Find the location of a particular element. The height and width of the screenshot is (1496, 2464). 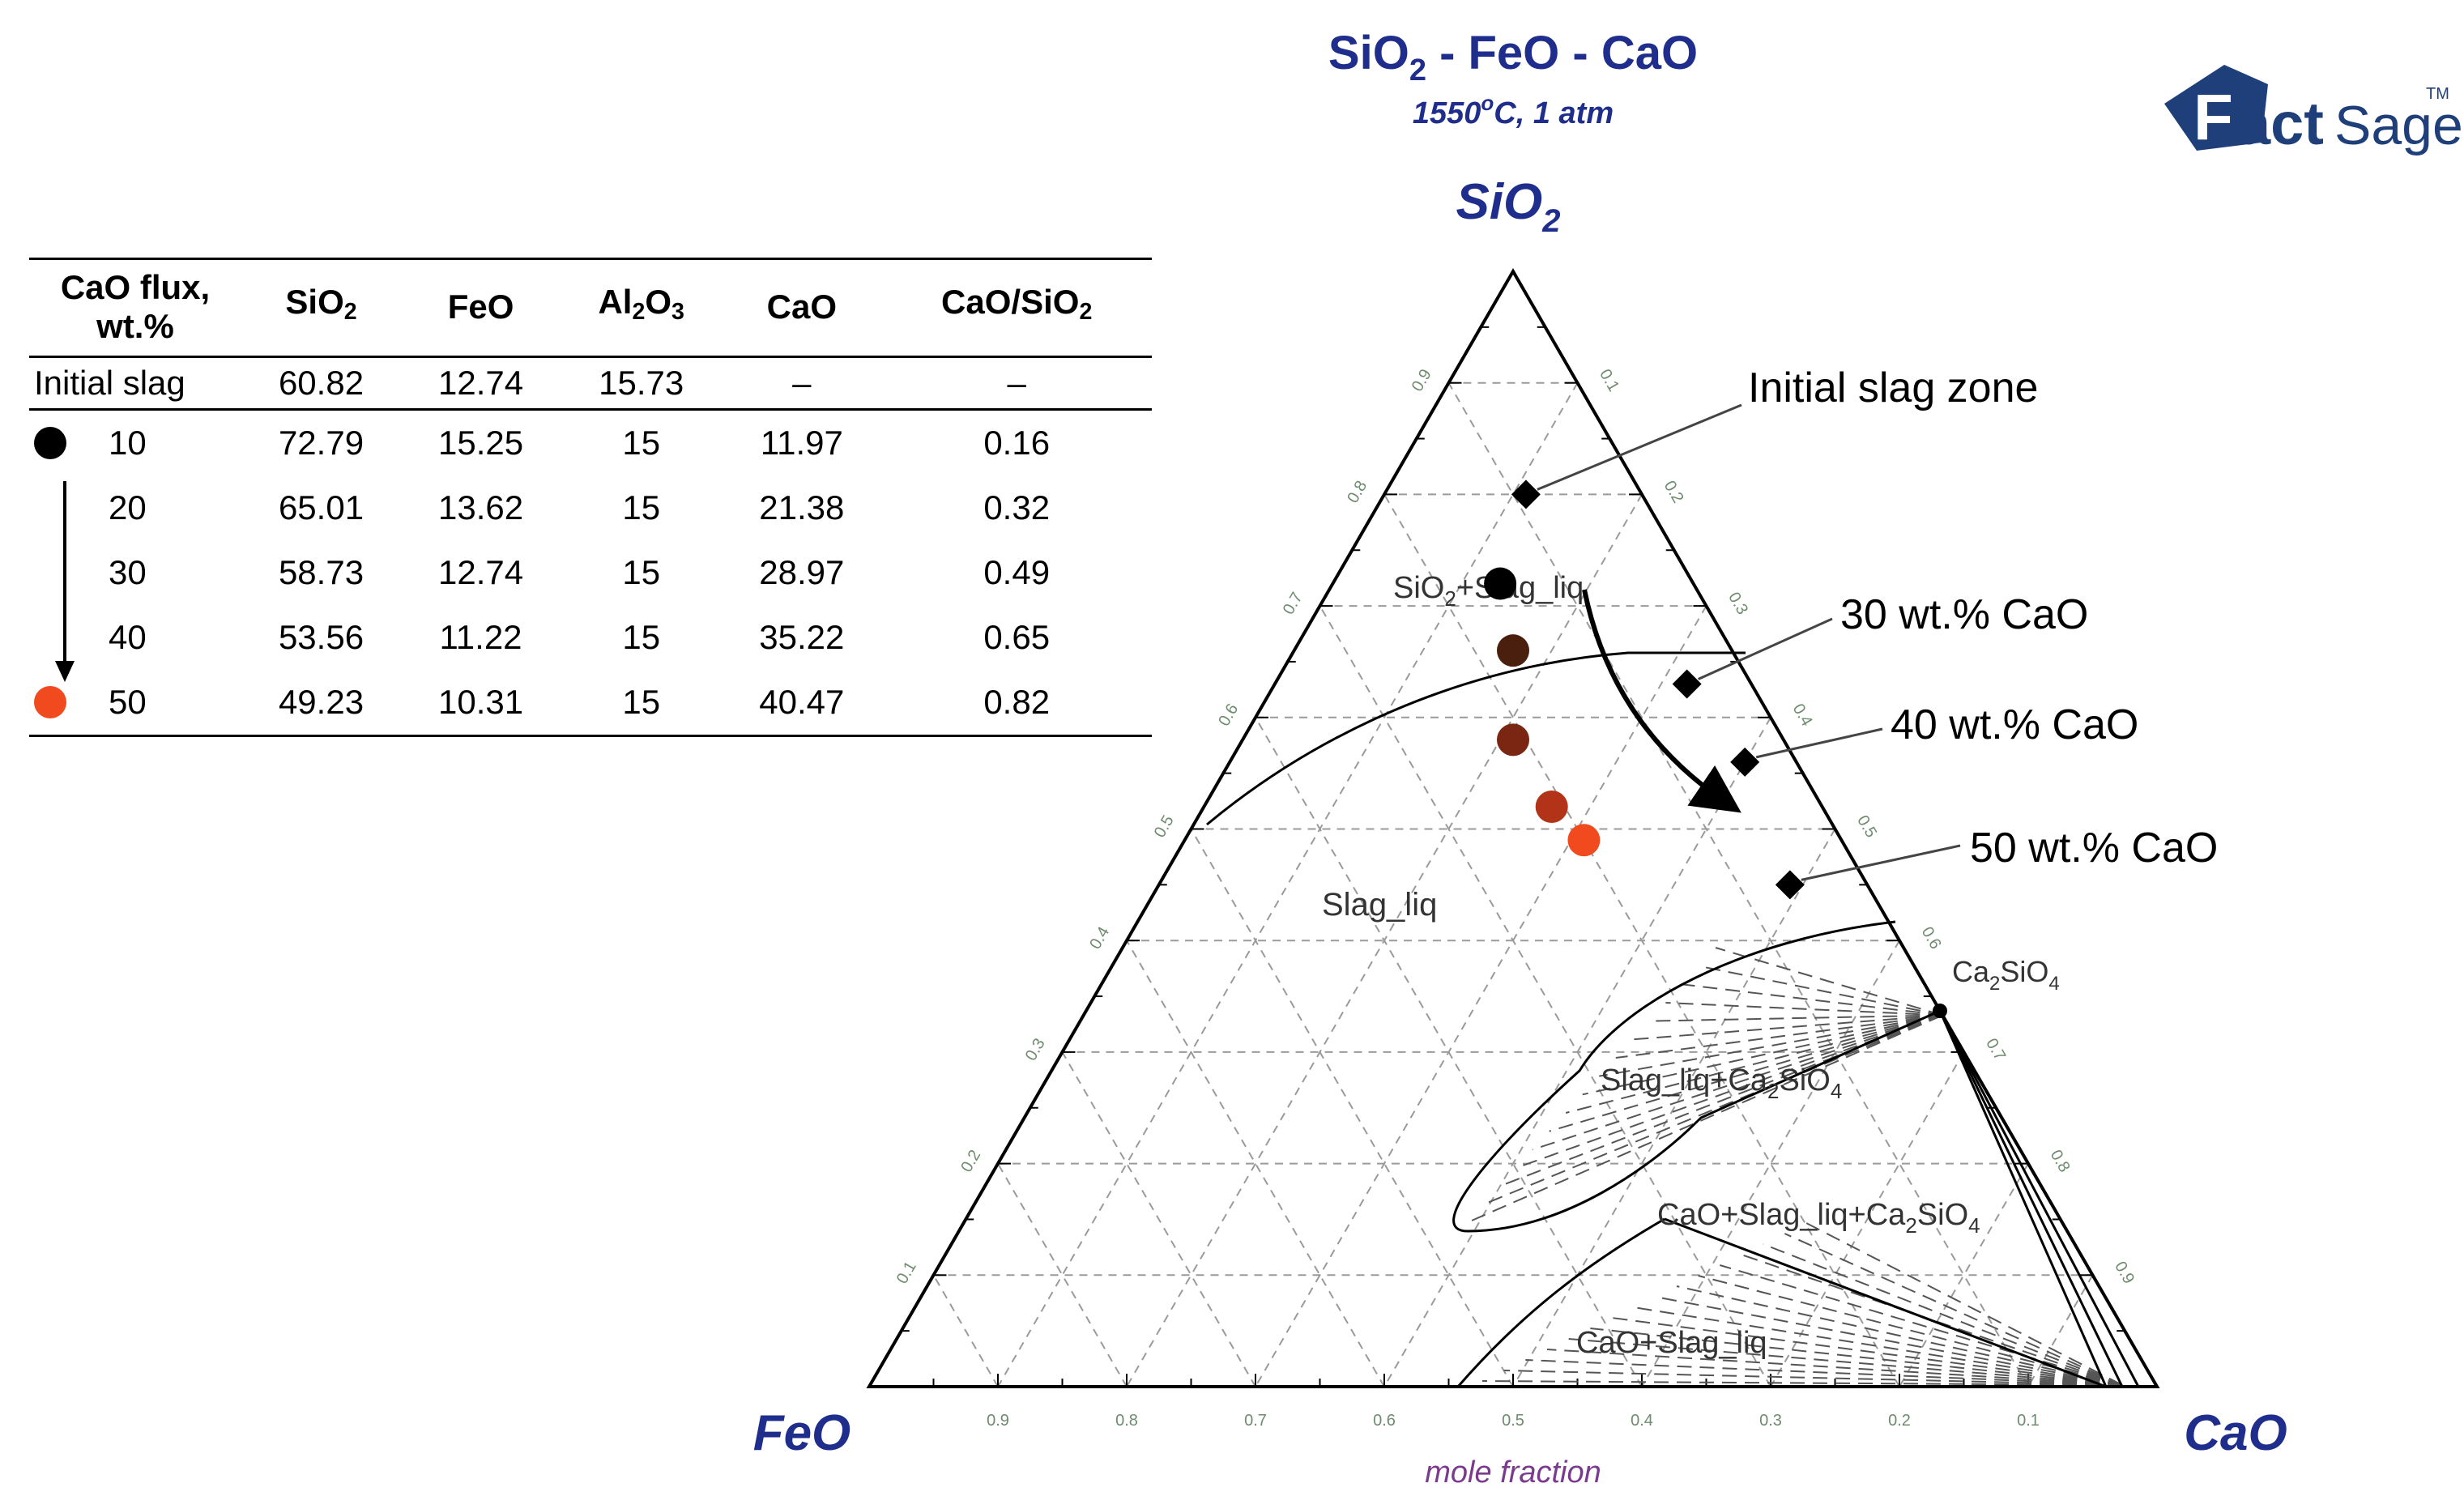

tick-label-bottom: 0.6 is located at coordinates (1384, 1421).